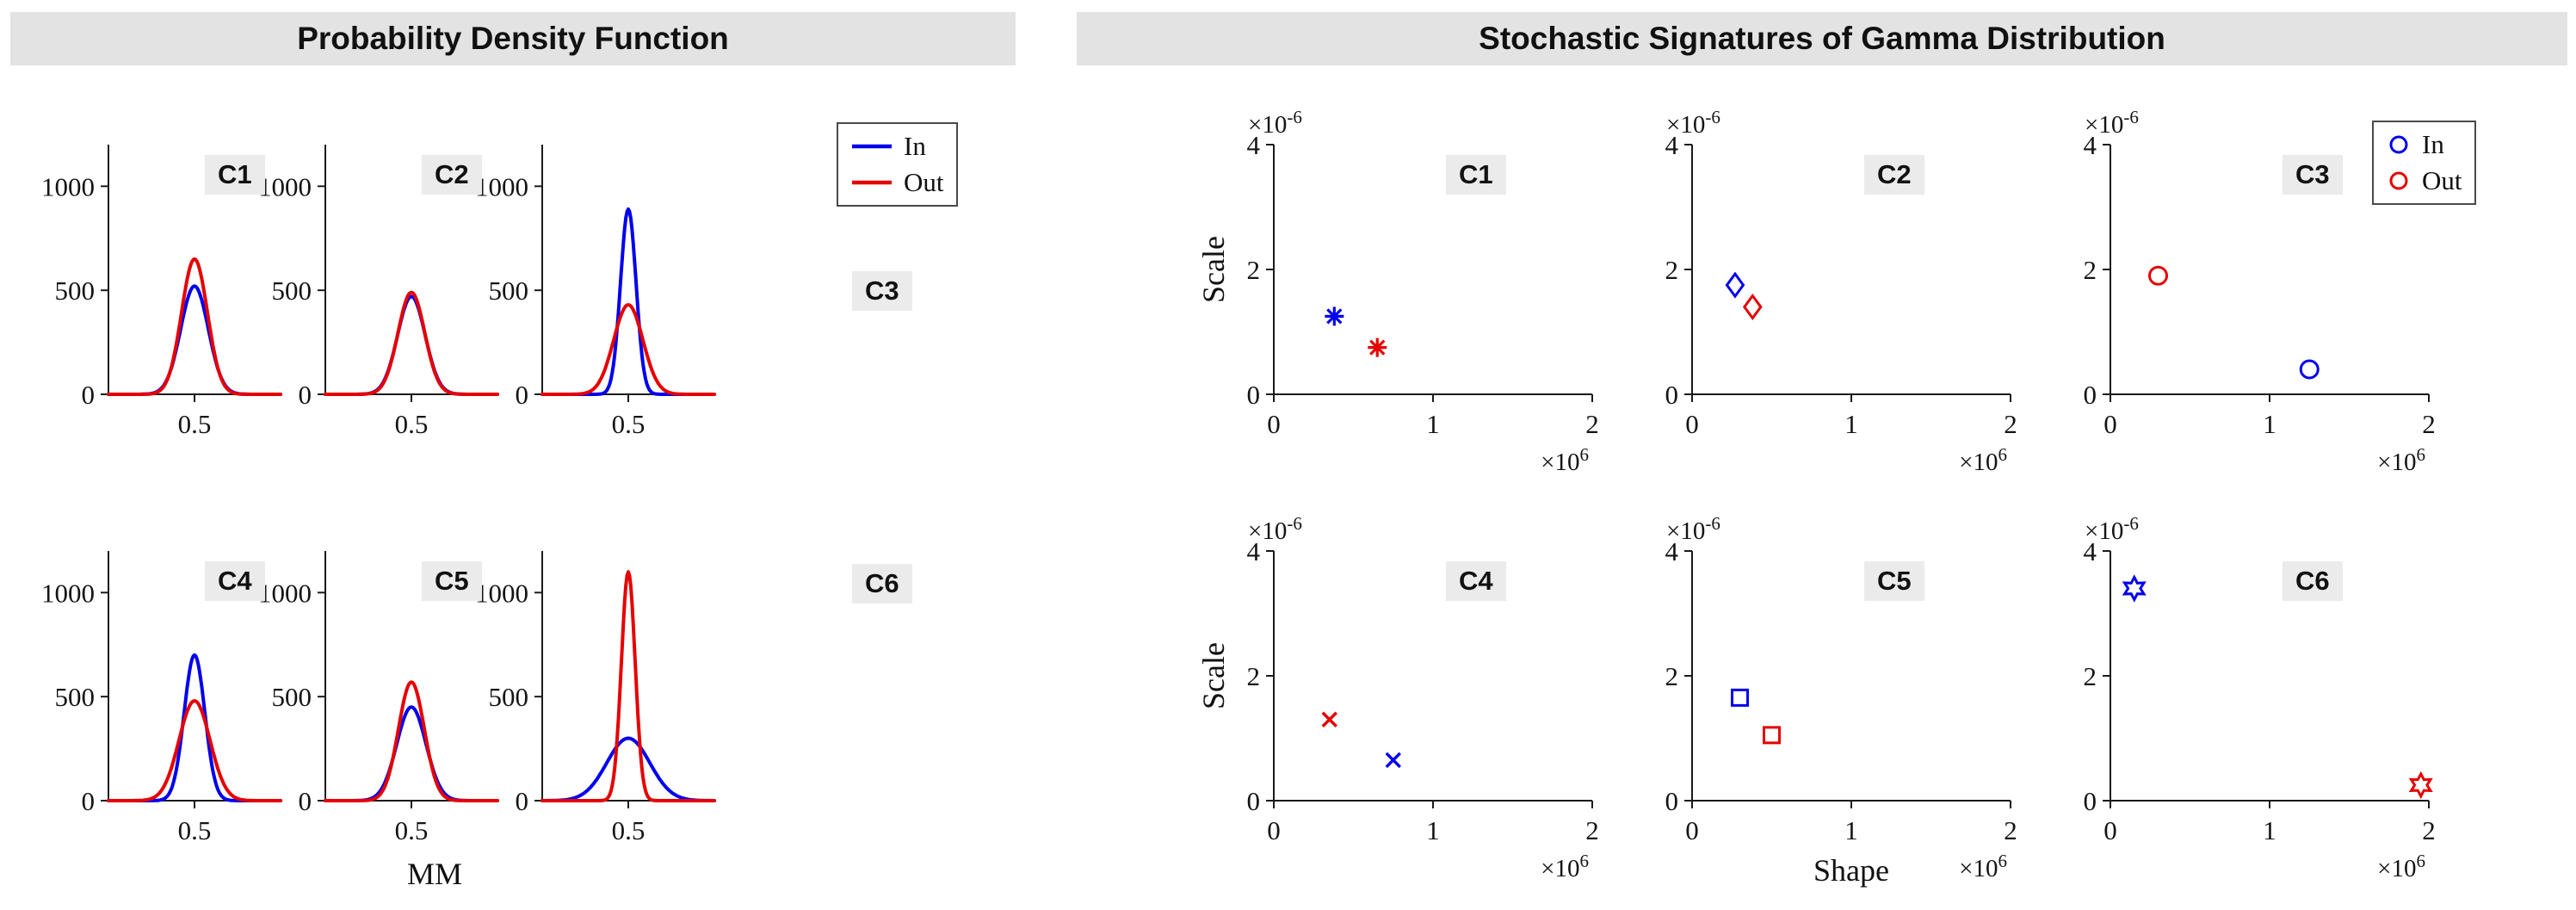  I want to click on subplot-label-c4-gamma: C4, so click(1476, 581).